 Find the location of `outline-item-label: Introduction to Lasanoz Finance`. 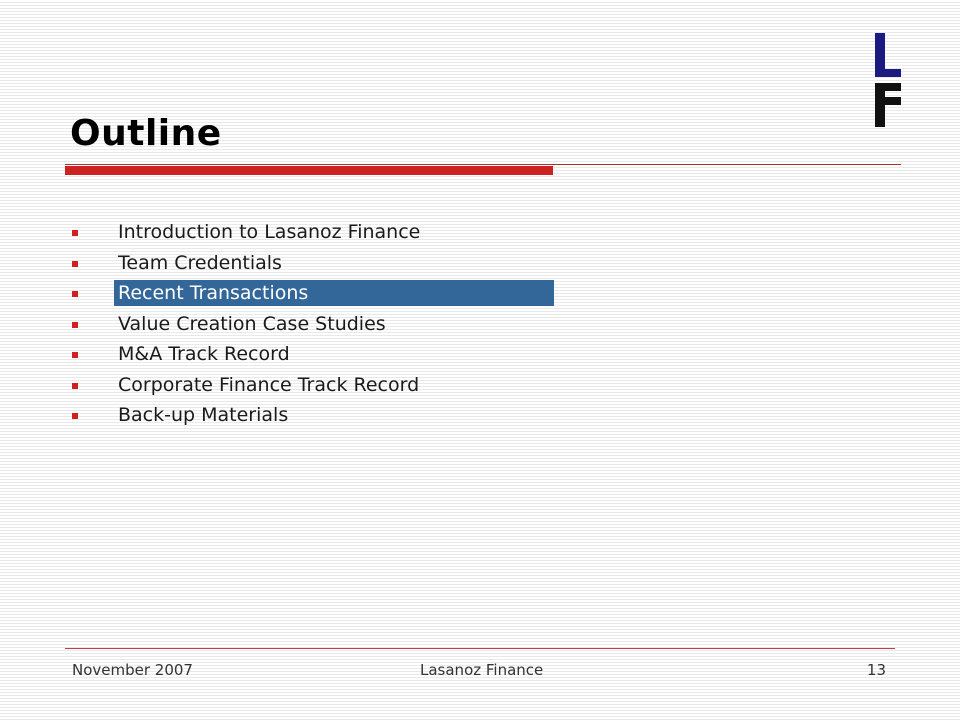

outline-item-label: Introduction to Lasanoz Finance is located at coordinates (269, 232).